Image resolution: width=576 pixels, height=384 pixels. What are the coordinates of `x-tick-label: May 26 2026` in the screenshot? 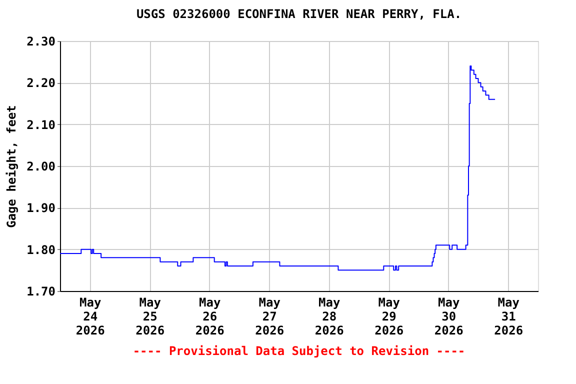 It's located at (209, 317).